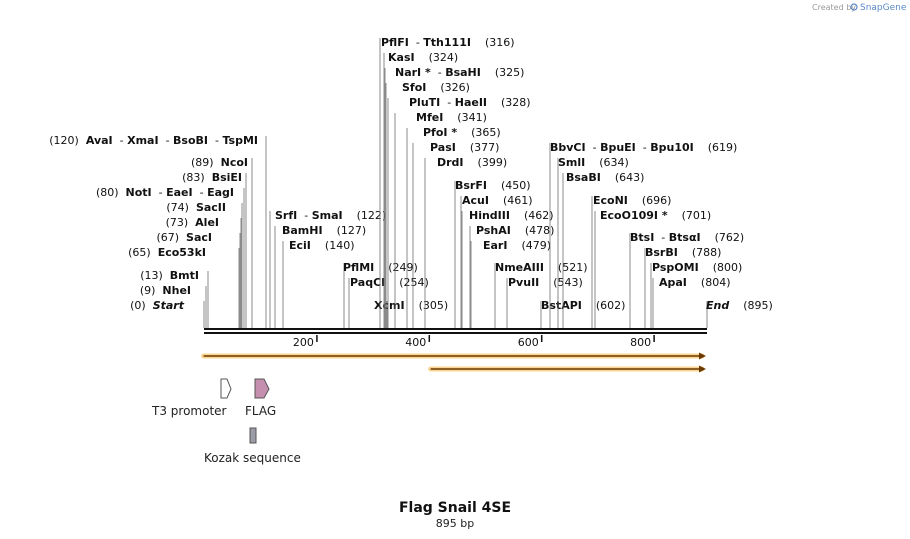 This screenshot has height=539, width=910. I want to click on site-label: PaqCI (254), so click(389, 282).